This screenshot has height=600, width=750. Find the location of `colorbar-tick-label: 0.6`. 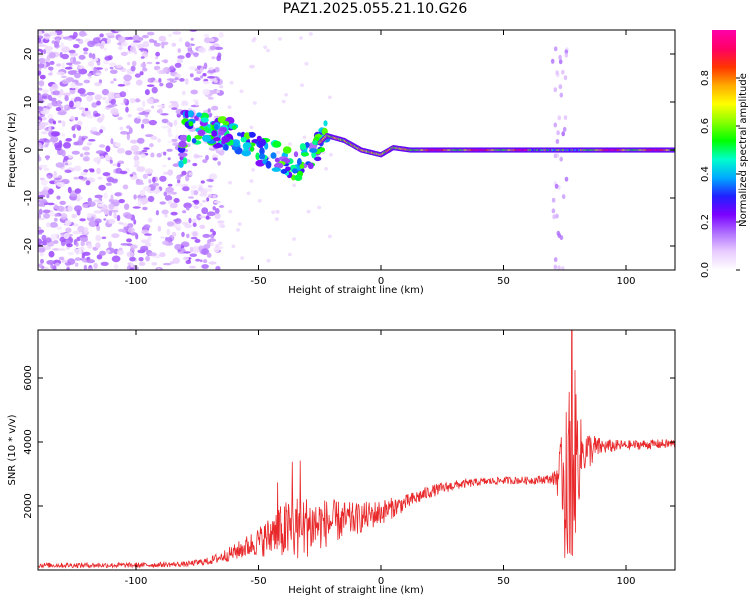

colorbar-tick-label: 0.6 is located at coordinates (705, 126).